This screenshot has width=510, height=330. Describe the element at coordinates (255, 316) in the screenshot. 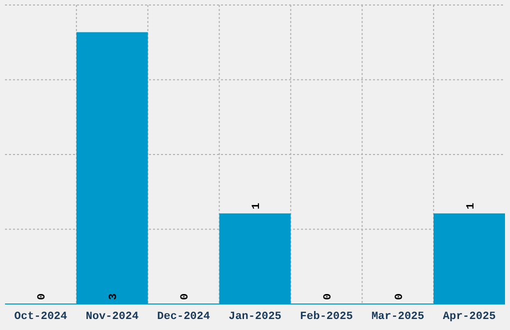

I see `x-tick-label: Jan-2025` at that location.